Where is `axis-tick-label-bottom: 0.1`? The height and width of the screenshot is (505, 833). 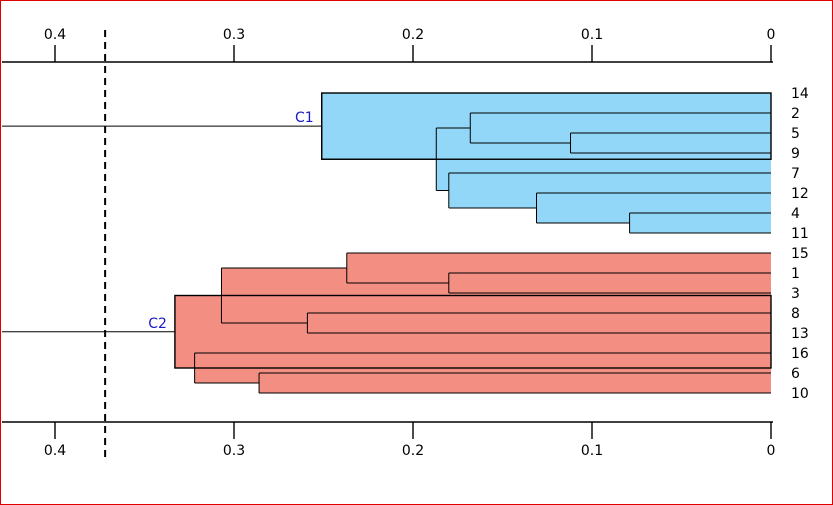 axis-tick-label-bottom: 0.1 is located at coordinates (592, 451).